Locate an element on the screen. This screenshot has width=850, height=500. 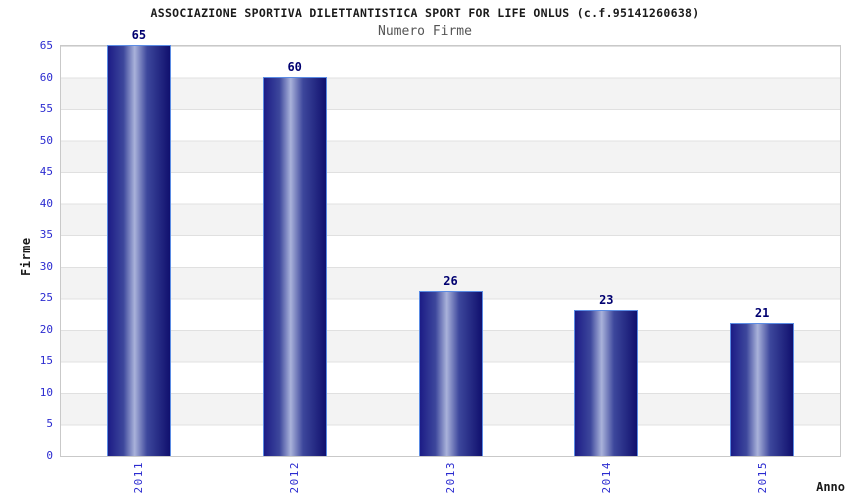
y-tick-label-55: 55 is located at coordinates (46, 109).